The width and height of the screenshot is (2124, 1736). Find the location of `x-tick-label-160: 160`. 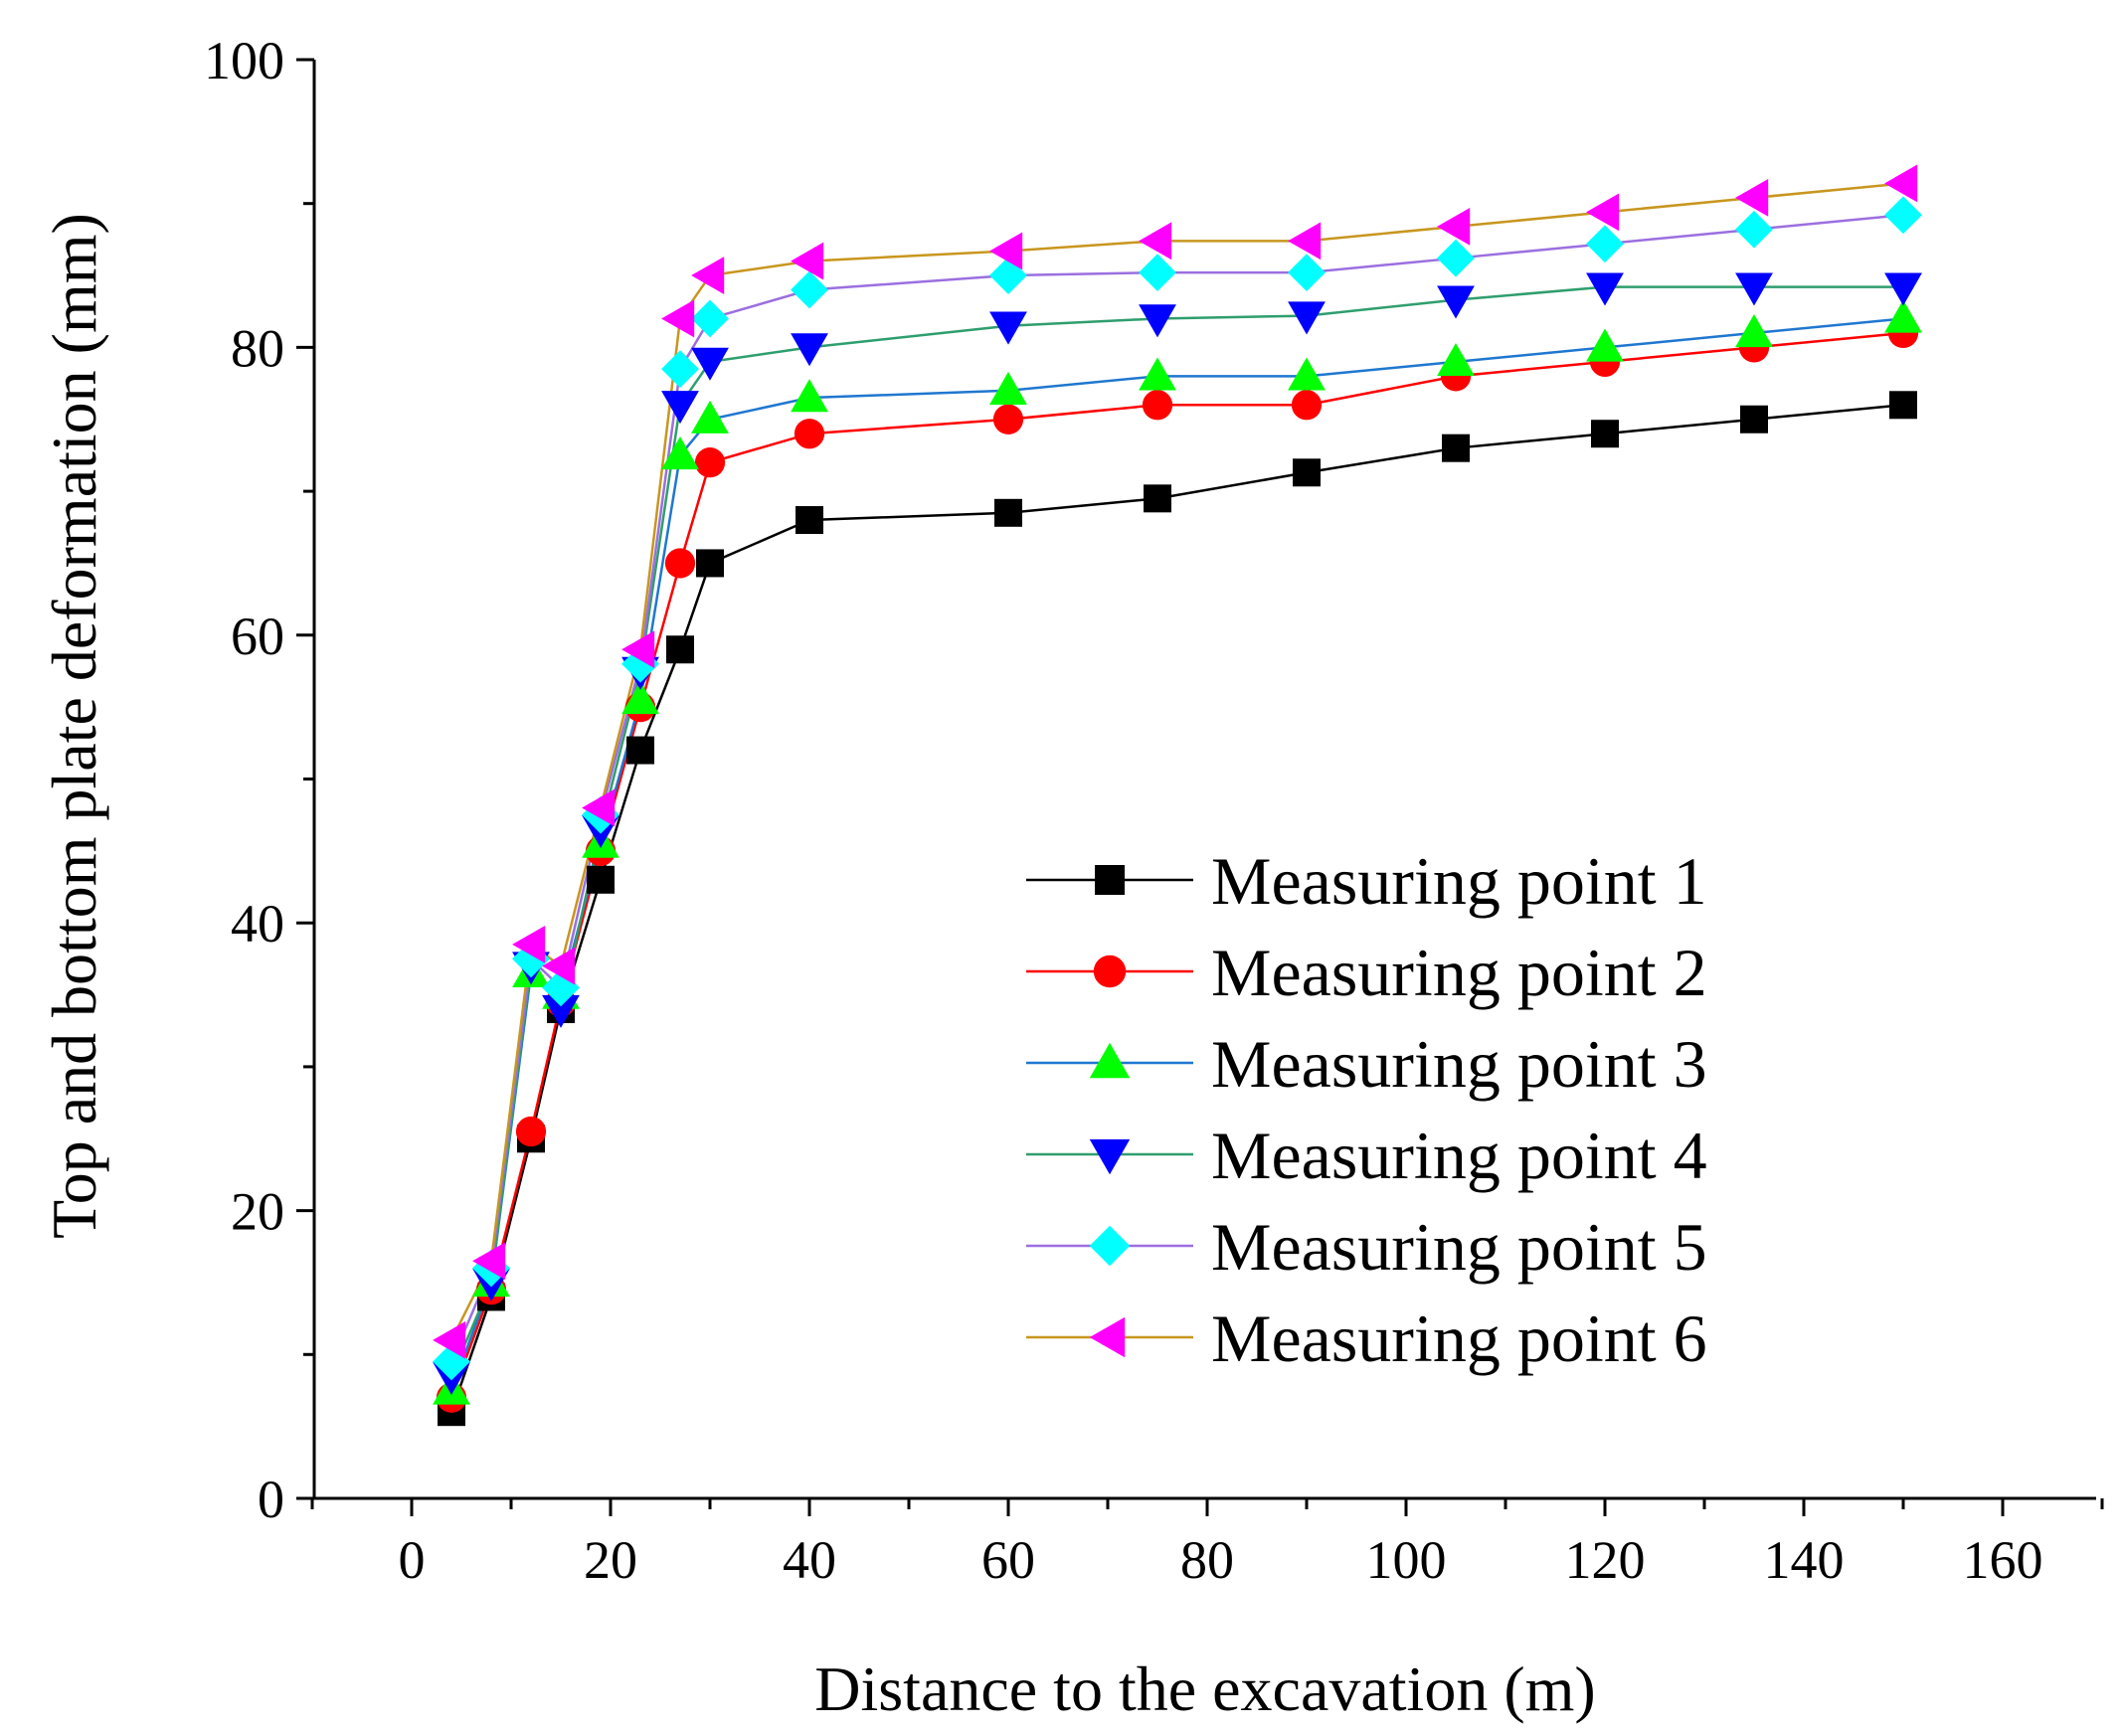

x-tick-label-160: 160 is located at coordinates (2003, 1560).